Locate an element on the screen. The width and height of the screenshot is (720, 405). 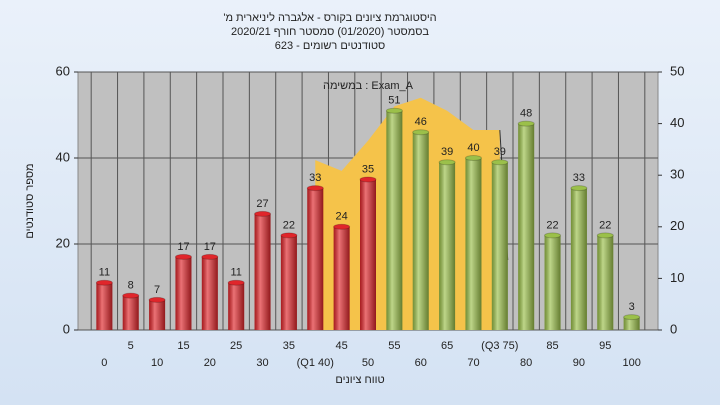
x-tick-label: 55 is located at coordinates (394, 346).